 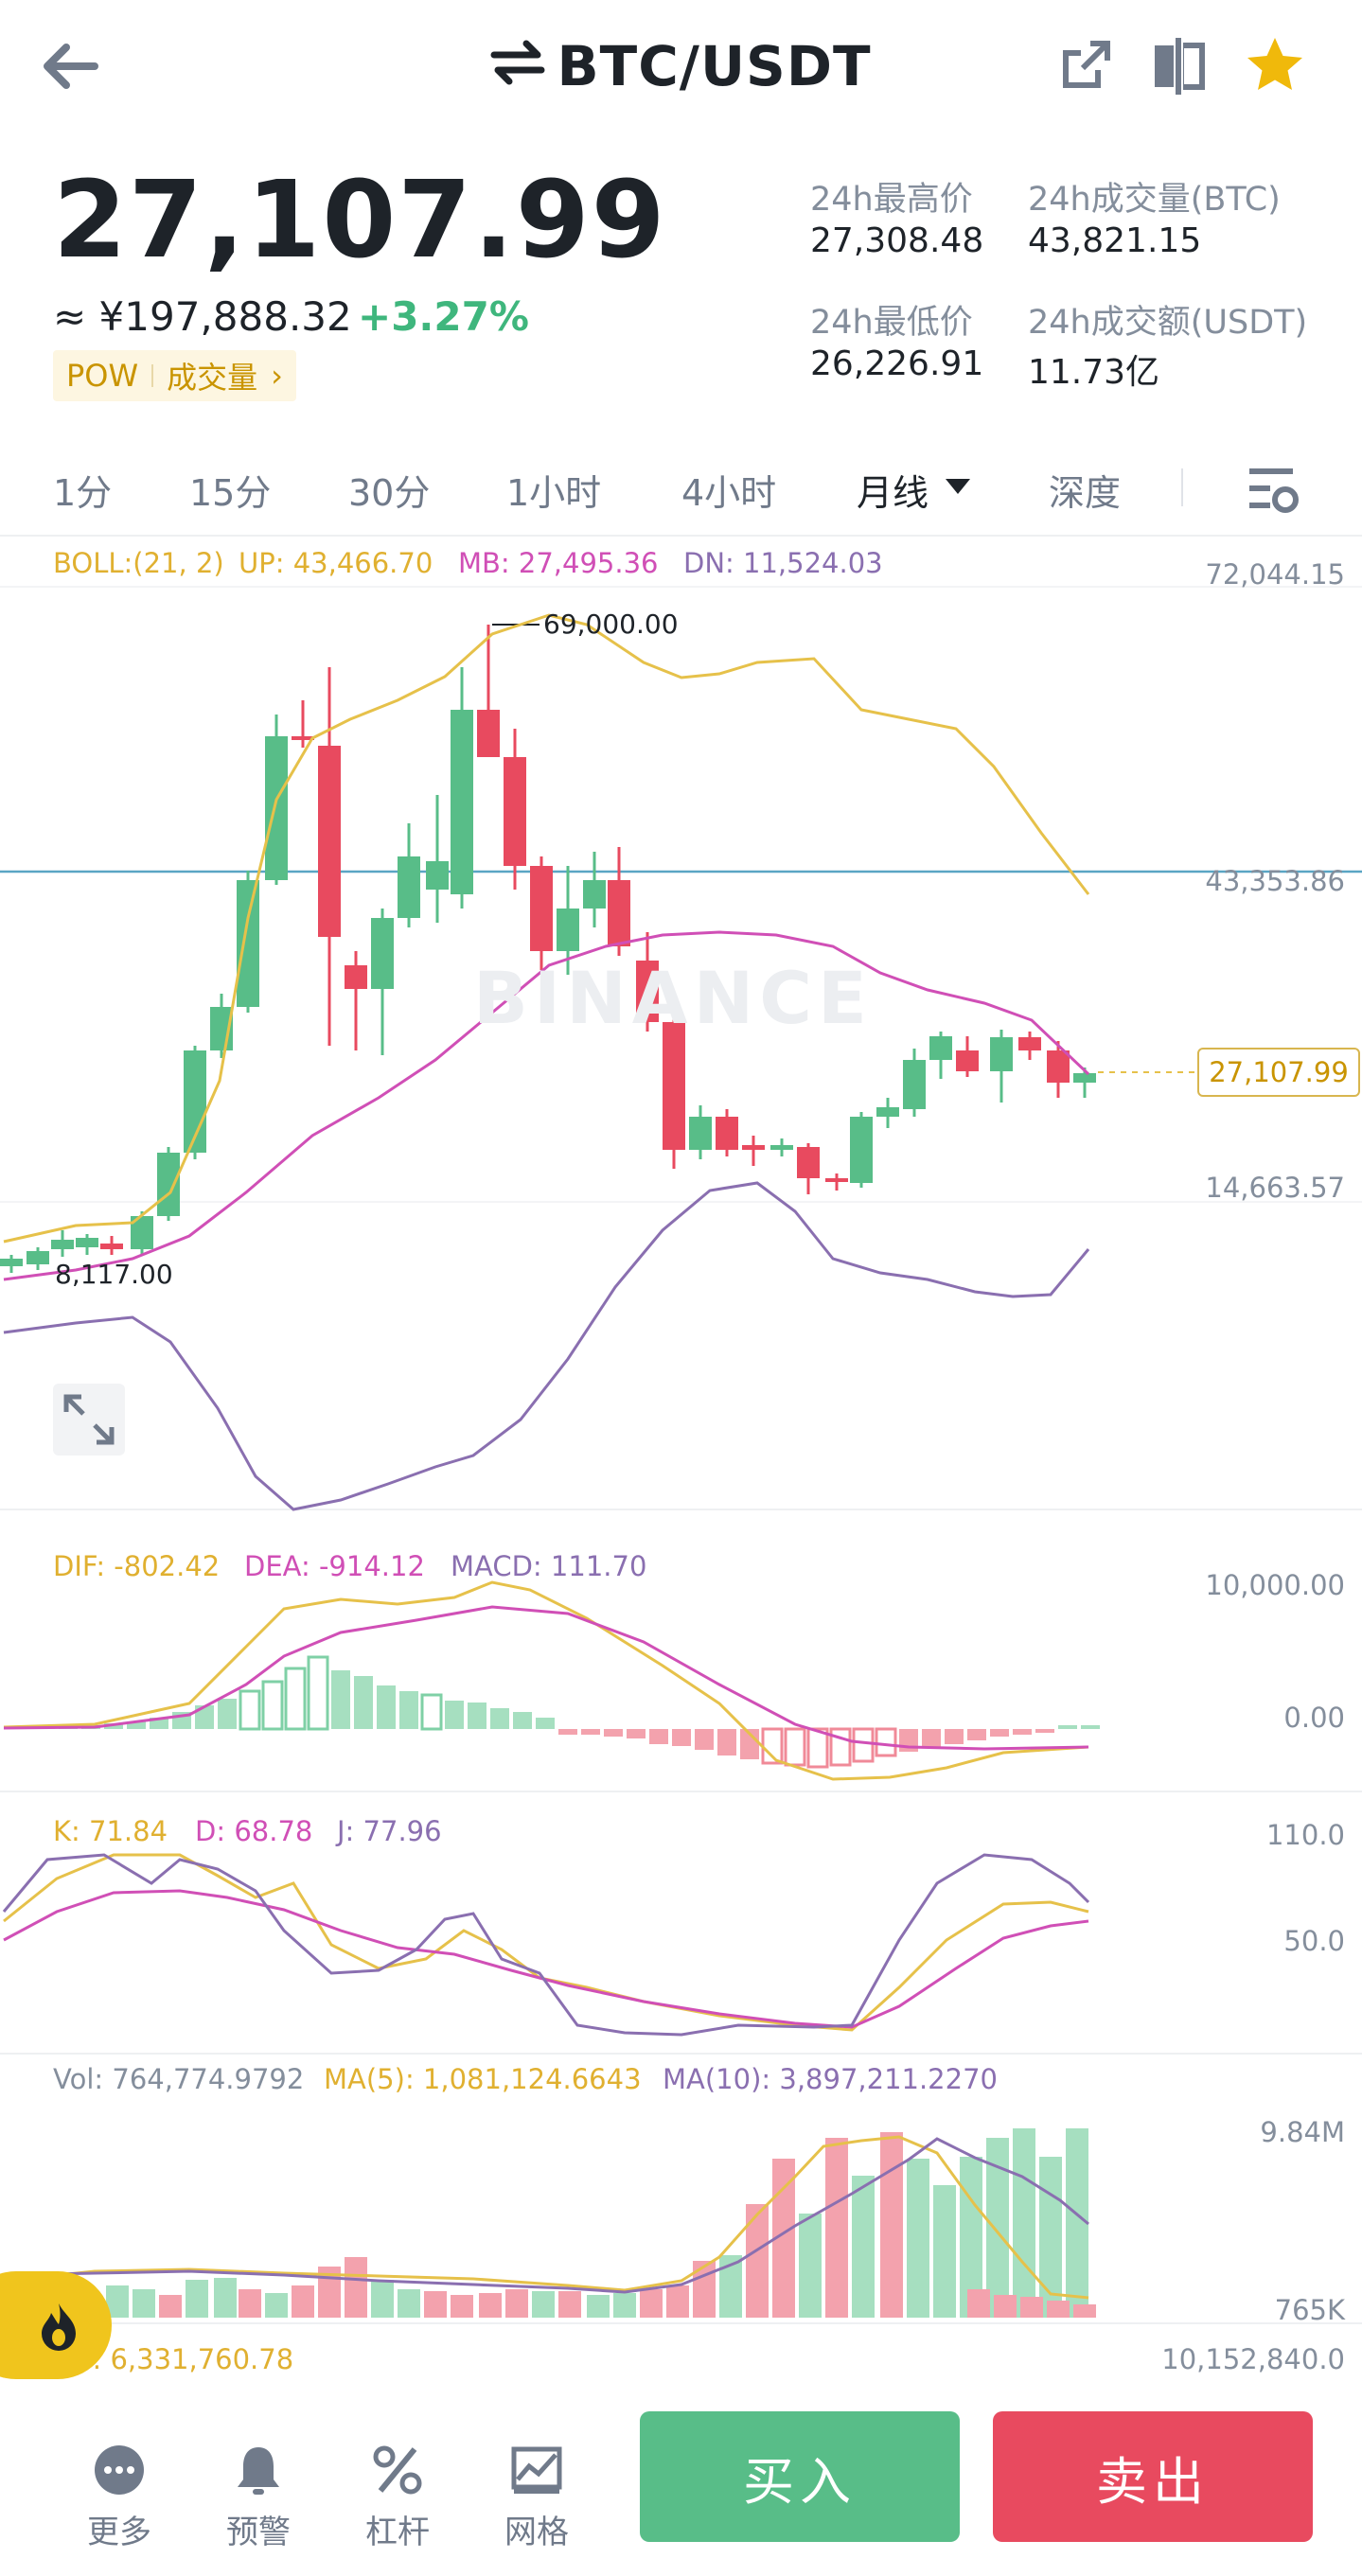 What do you see at coordinates (119, 2497) in the screenshot?
I see `more-button: 更多` at bounding box center [119, 2497].